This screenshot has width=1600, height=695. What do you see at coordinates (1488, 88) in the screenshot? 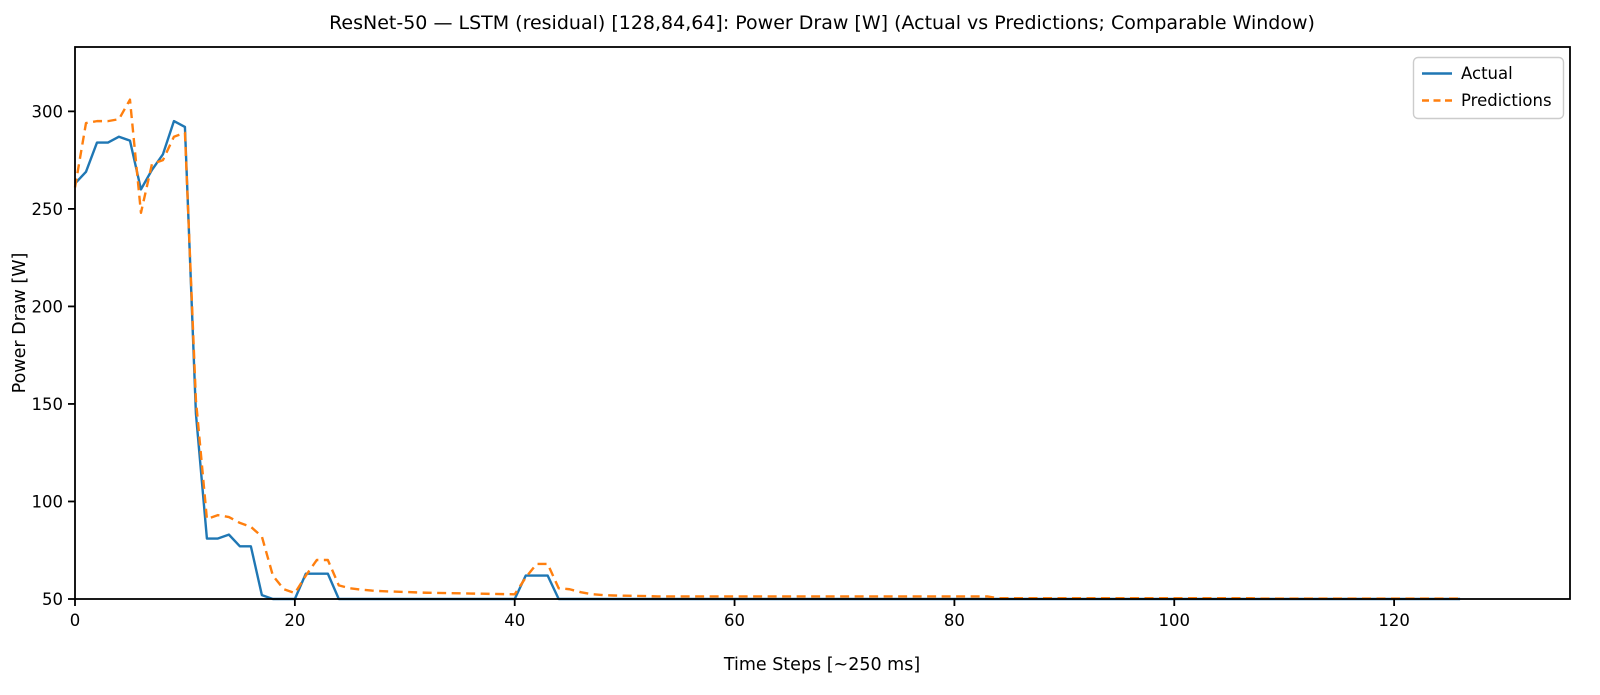
I see `legend: Actual Predictions` at bounding box center [1488, 88].